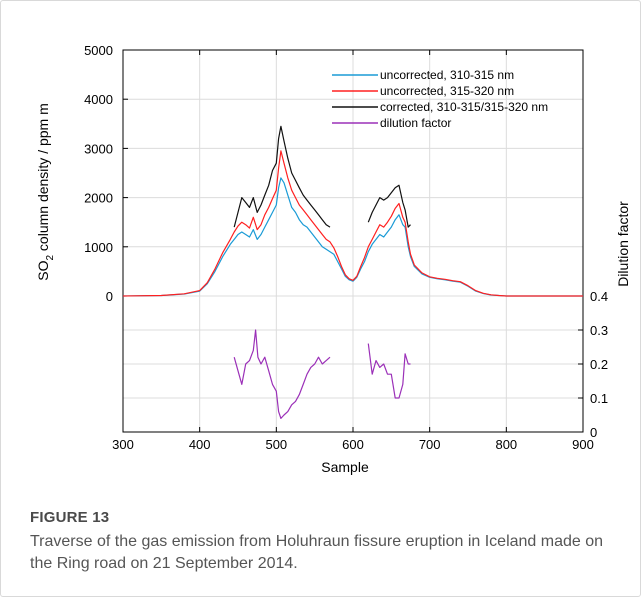  I want to click on x-tick-label: 800, so click(506, 444).